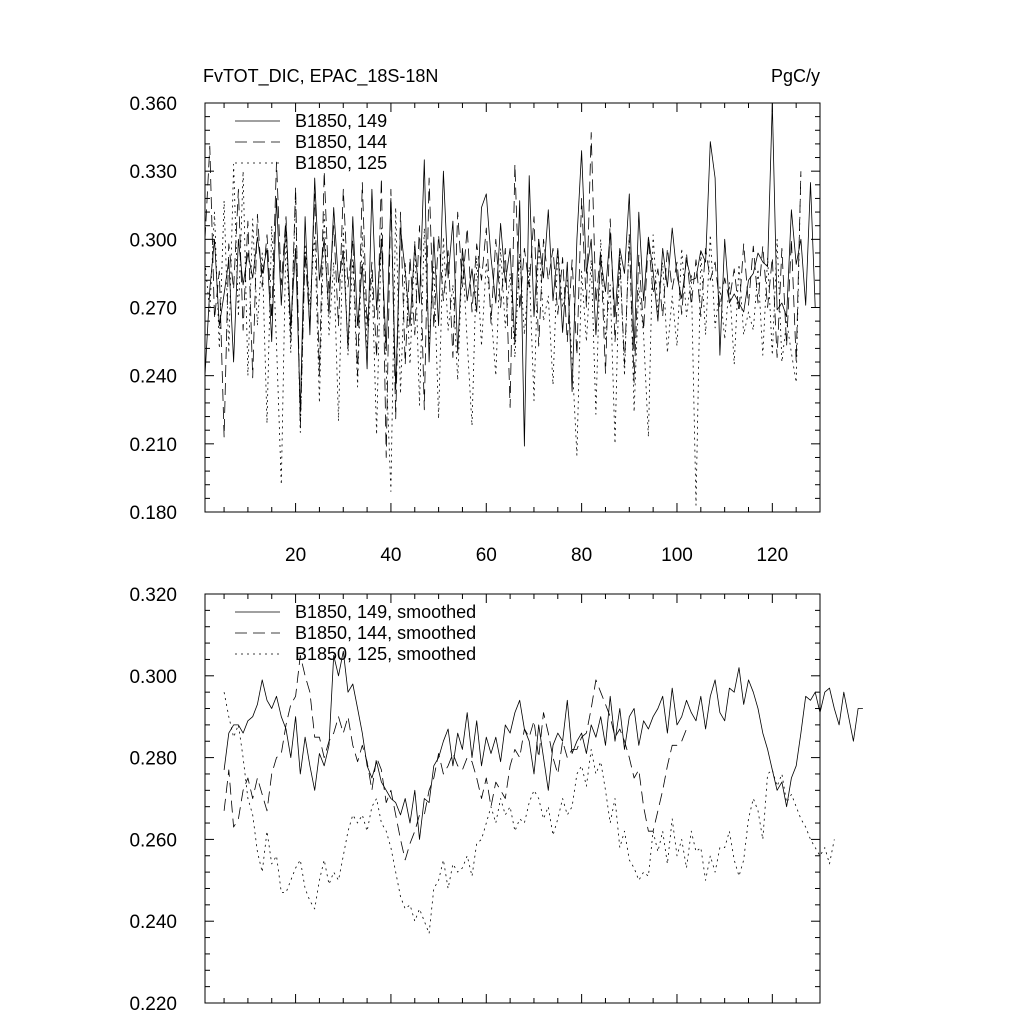 The width and height of the screenshot is (1024, 1024). Describe the element at coordinates (153, 1004) in the screenshot. I see `y-tick-label: 0.220` at that location.